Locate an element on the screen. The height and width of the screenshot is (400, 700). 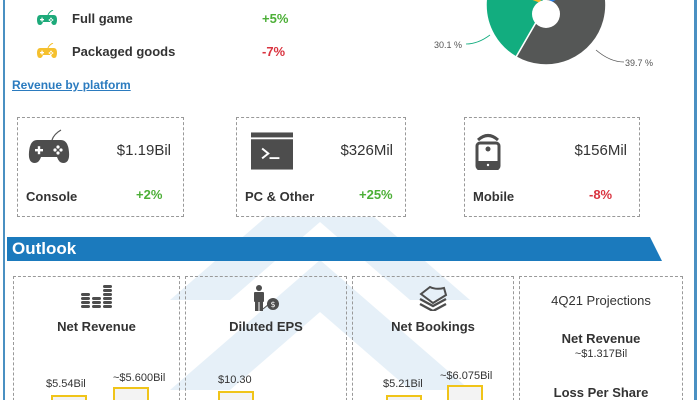
projection-loss-per-share-label: Loss Per Share is located at coordinates (601, 392).